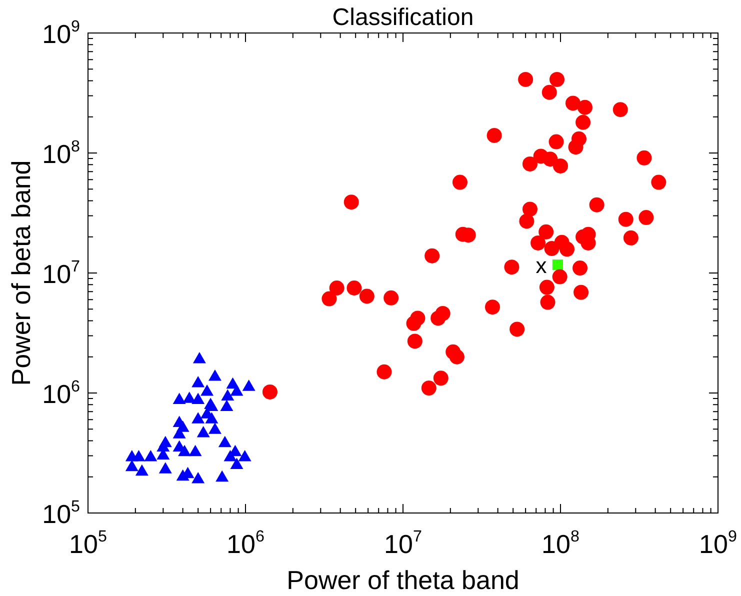 This screenshot has height=596, width=741. I want to click on annotation: x, so click(541, 265).